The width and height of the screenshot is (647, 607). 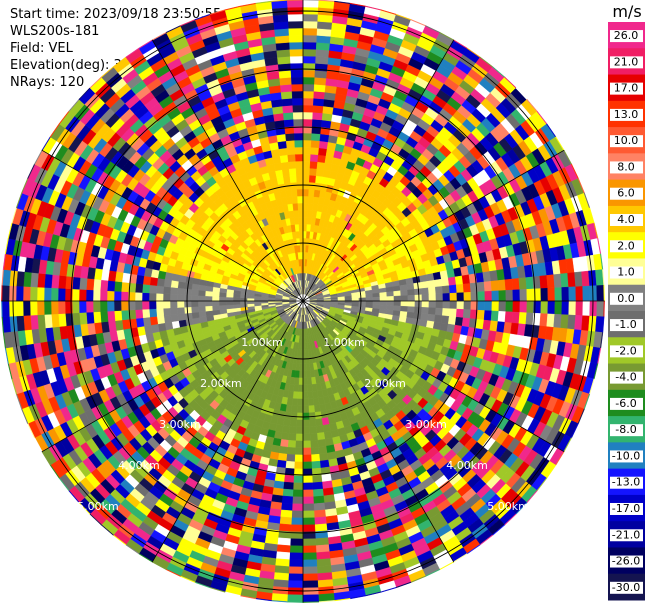 I want to click on instrument-text: WLS200s-181, so click(x=55, y=31).